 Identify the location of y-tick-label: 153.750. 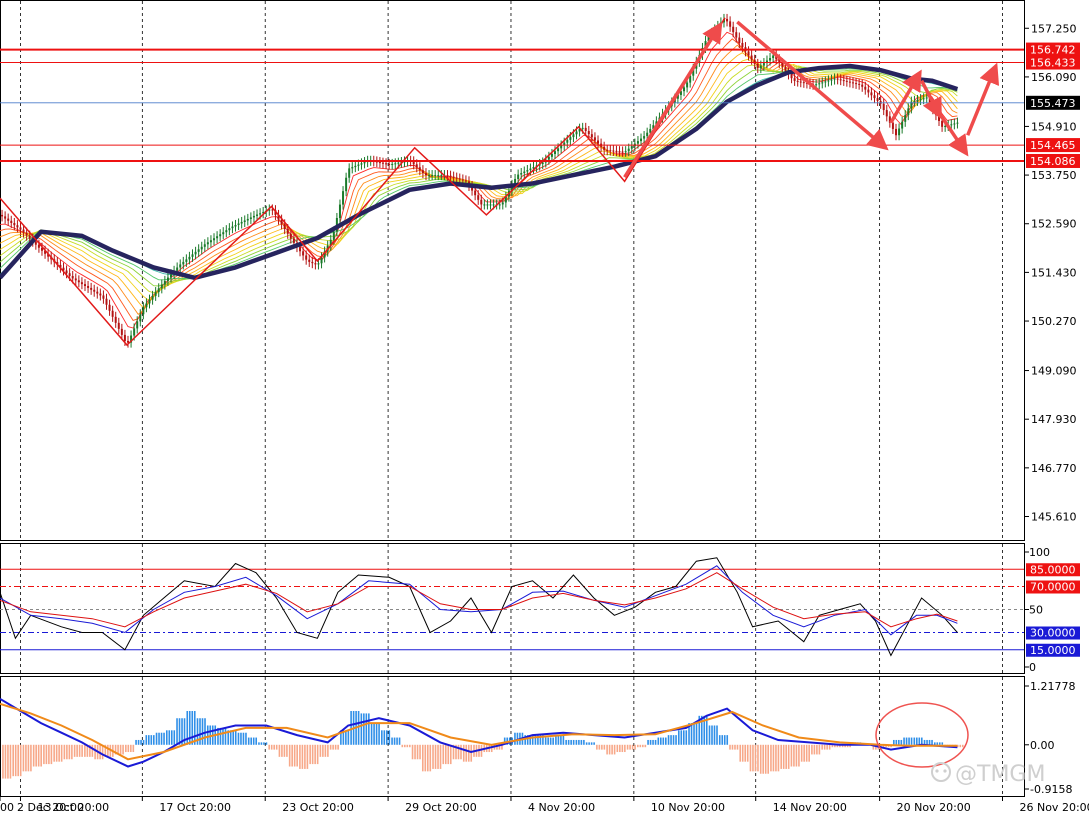
(1054, 175).